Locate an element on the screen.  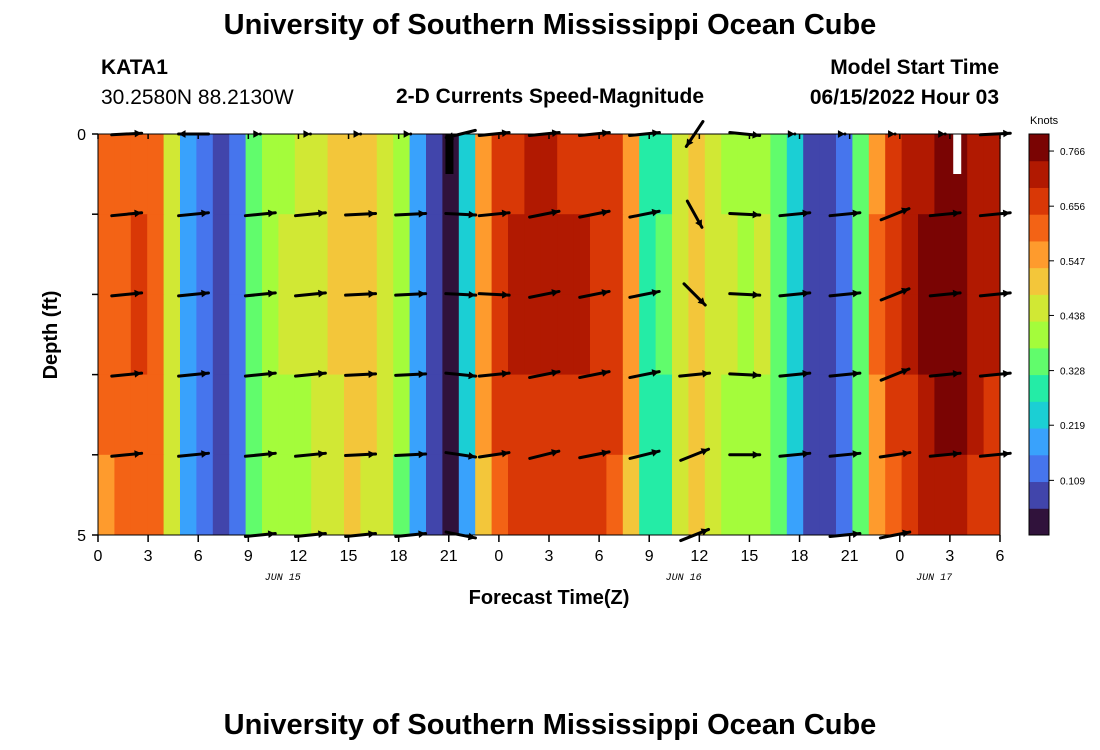
x-tick-label: 18 is located at coordinates (800, 556).